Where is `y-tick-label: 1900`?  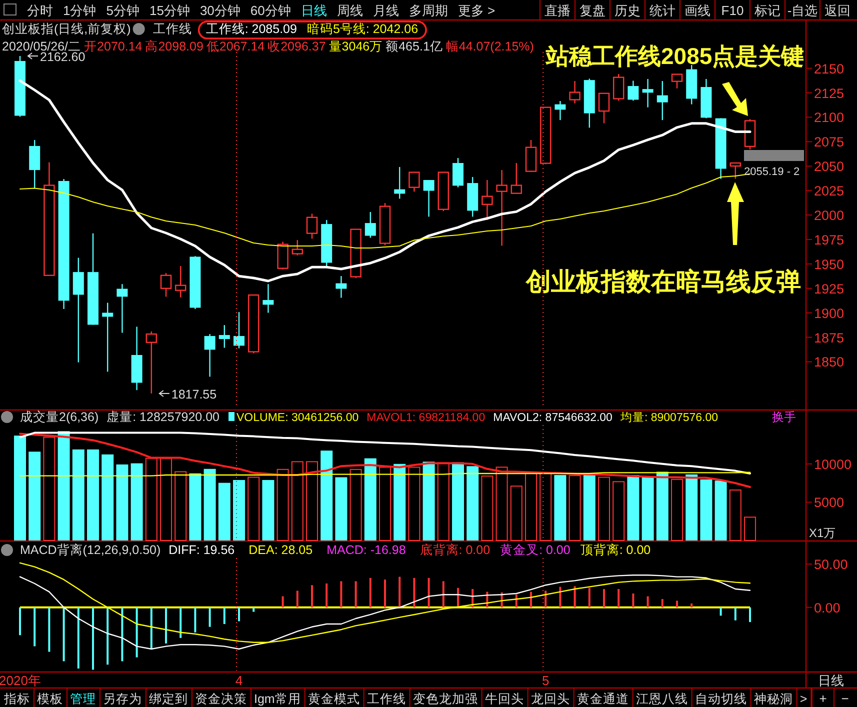 y-tick-label: 1900 is located at coordinates (829, 313).